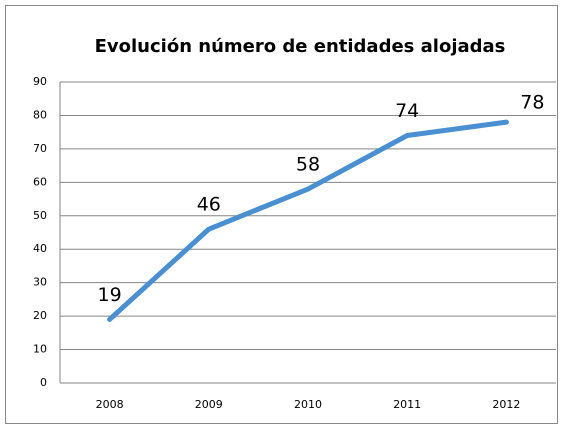 The width and height of the screenshot is (564, 428). Describe the element at coordinates (209, 205) in the screenshot. I see `data-label: 46` at that location.